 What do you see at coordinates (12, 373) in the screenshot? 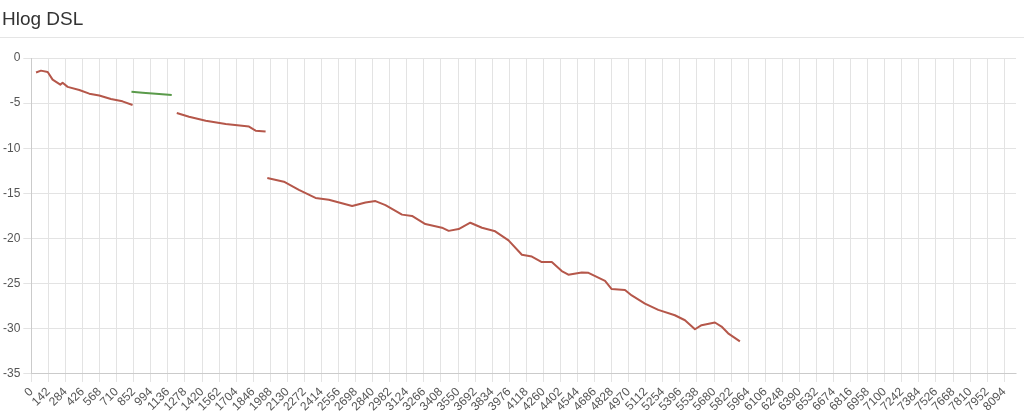
I see `y-tick-label: -35` at bounding box center [12, 373].